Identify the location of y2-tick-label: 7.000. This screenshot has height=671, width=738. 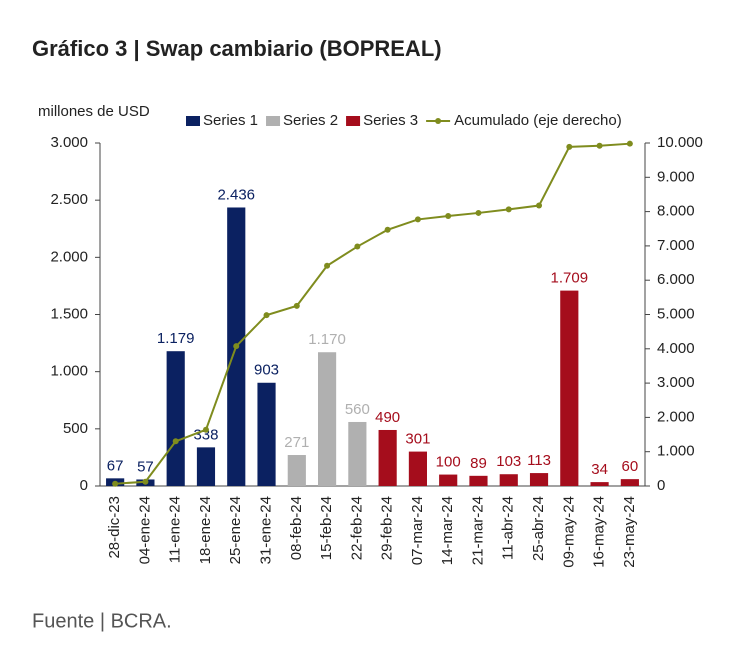
(676, 245).